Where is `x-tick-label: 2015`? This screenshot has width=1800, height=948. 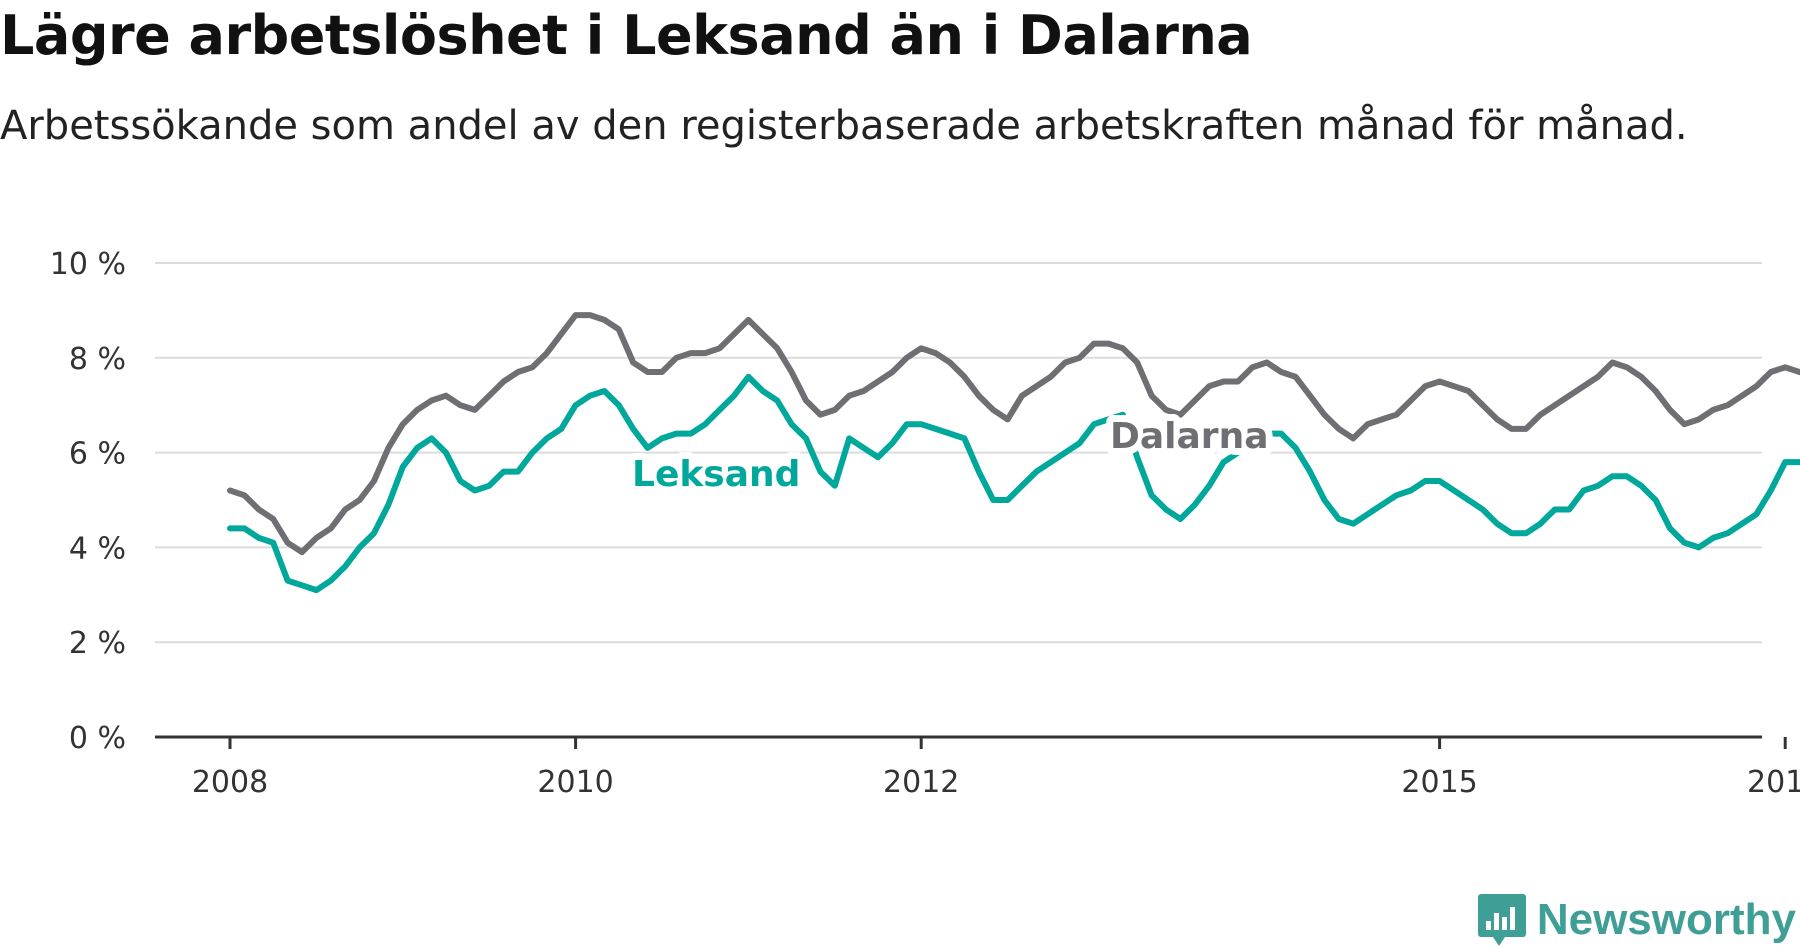
x-tick-label: 2015 is located at coordinates (1439, 782).